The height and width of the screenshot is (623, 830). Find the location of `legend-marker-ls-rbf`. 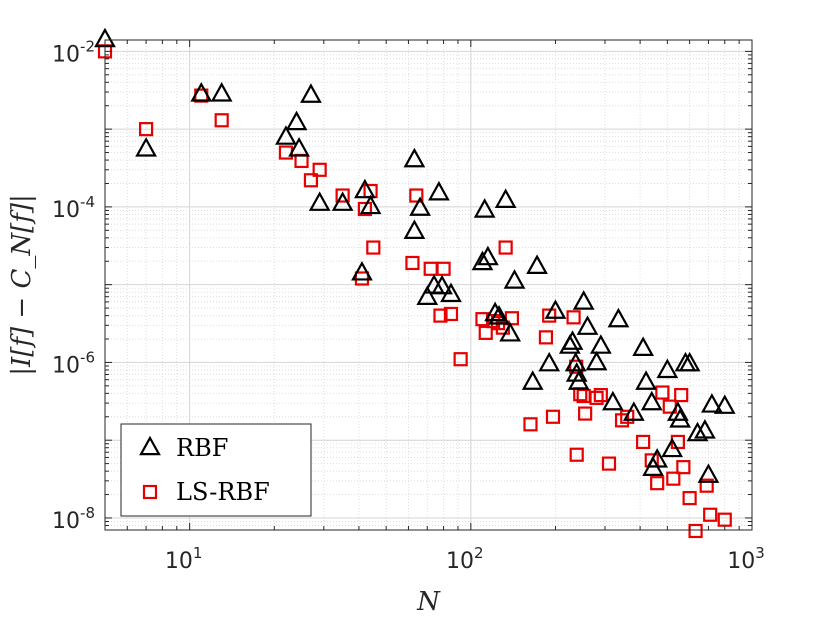

legend-marker-ls-rbf is located at coordinates (150, 492).